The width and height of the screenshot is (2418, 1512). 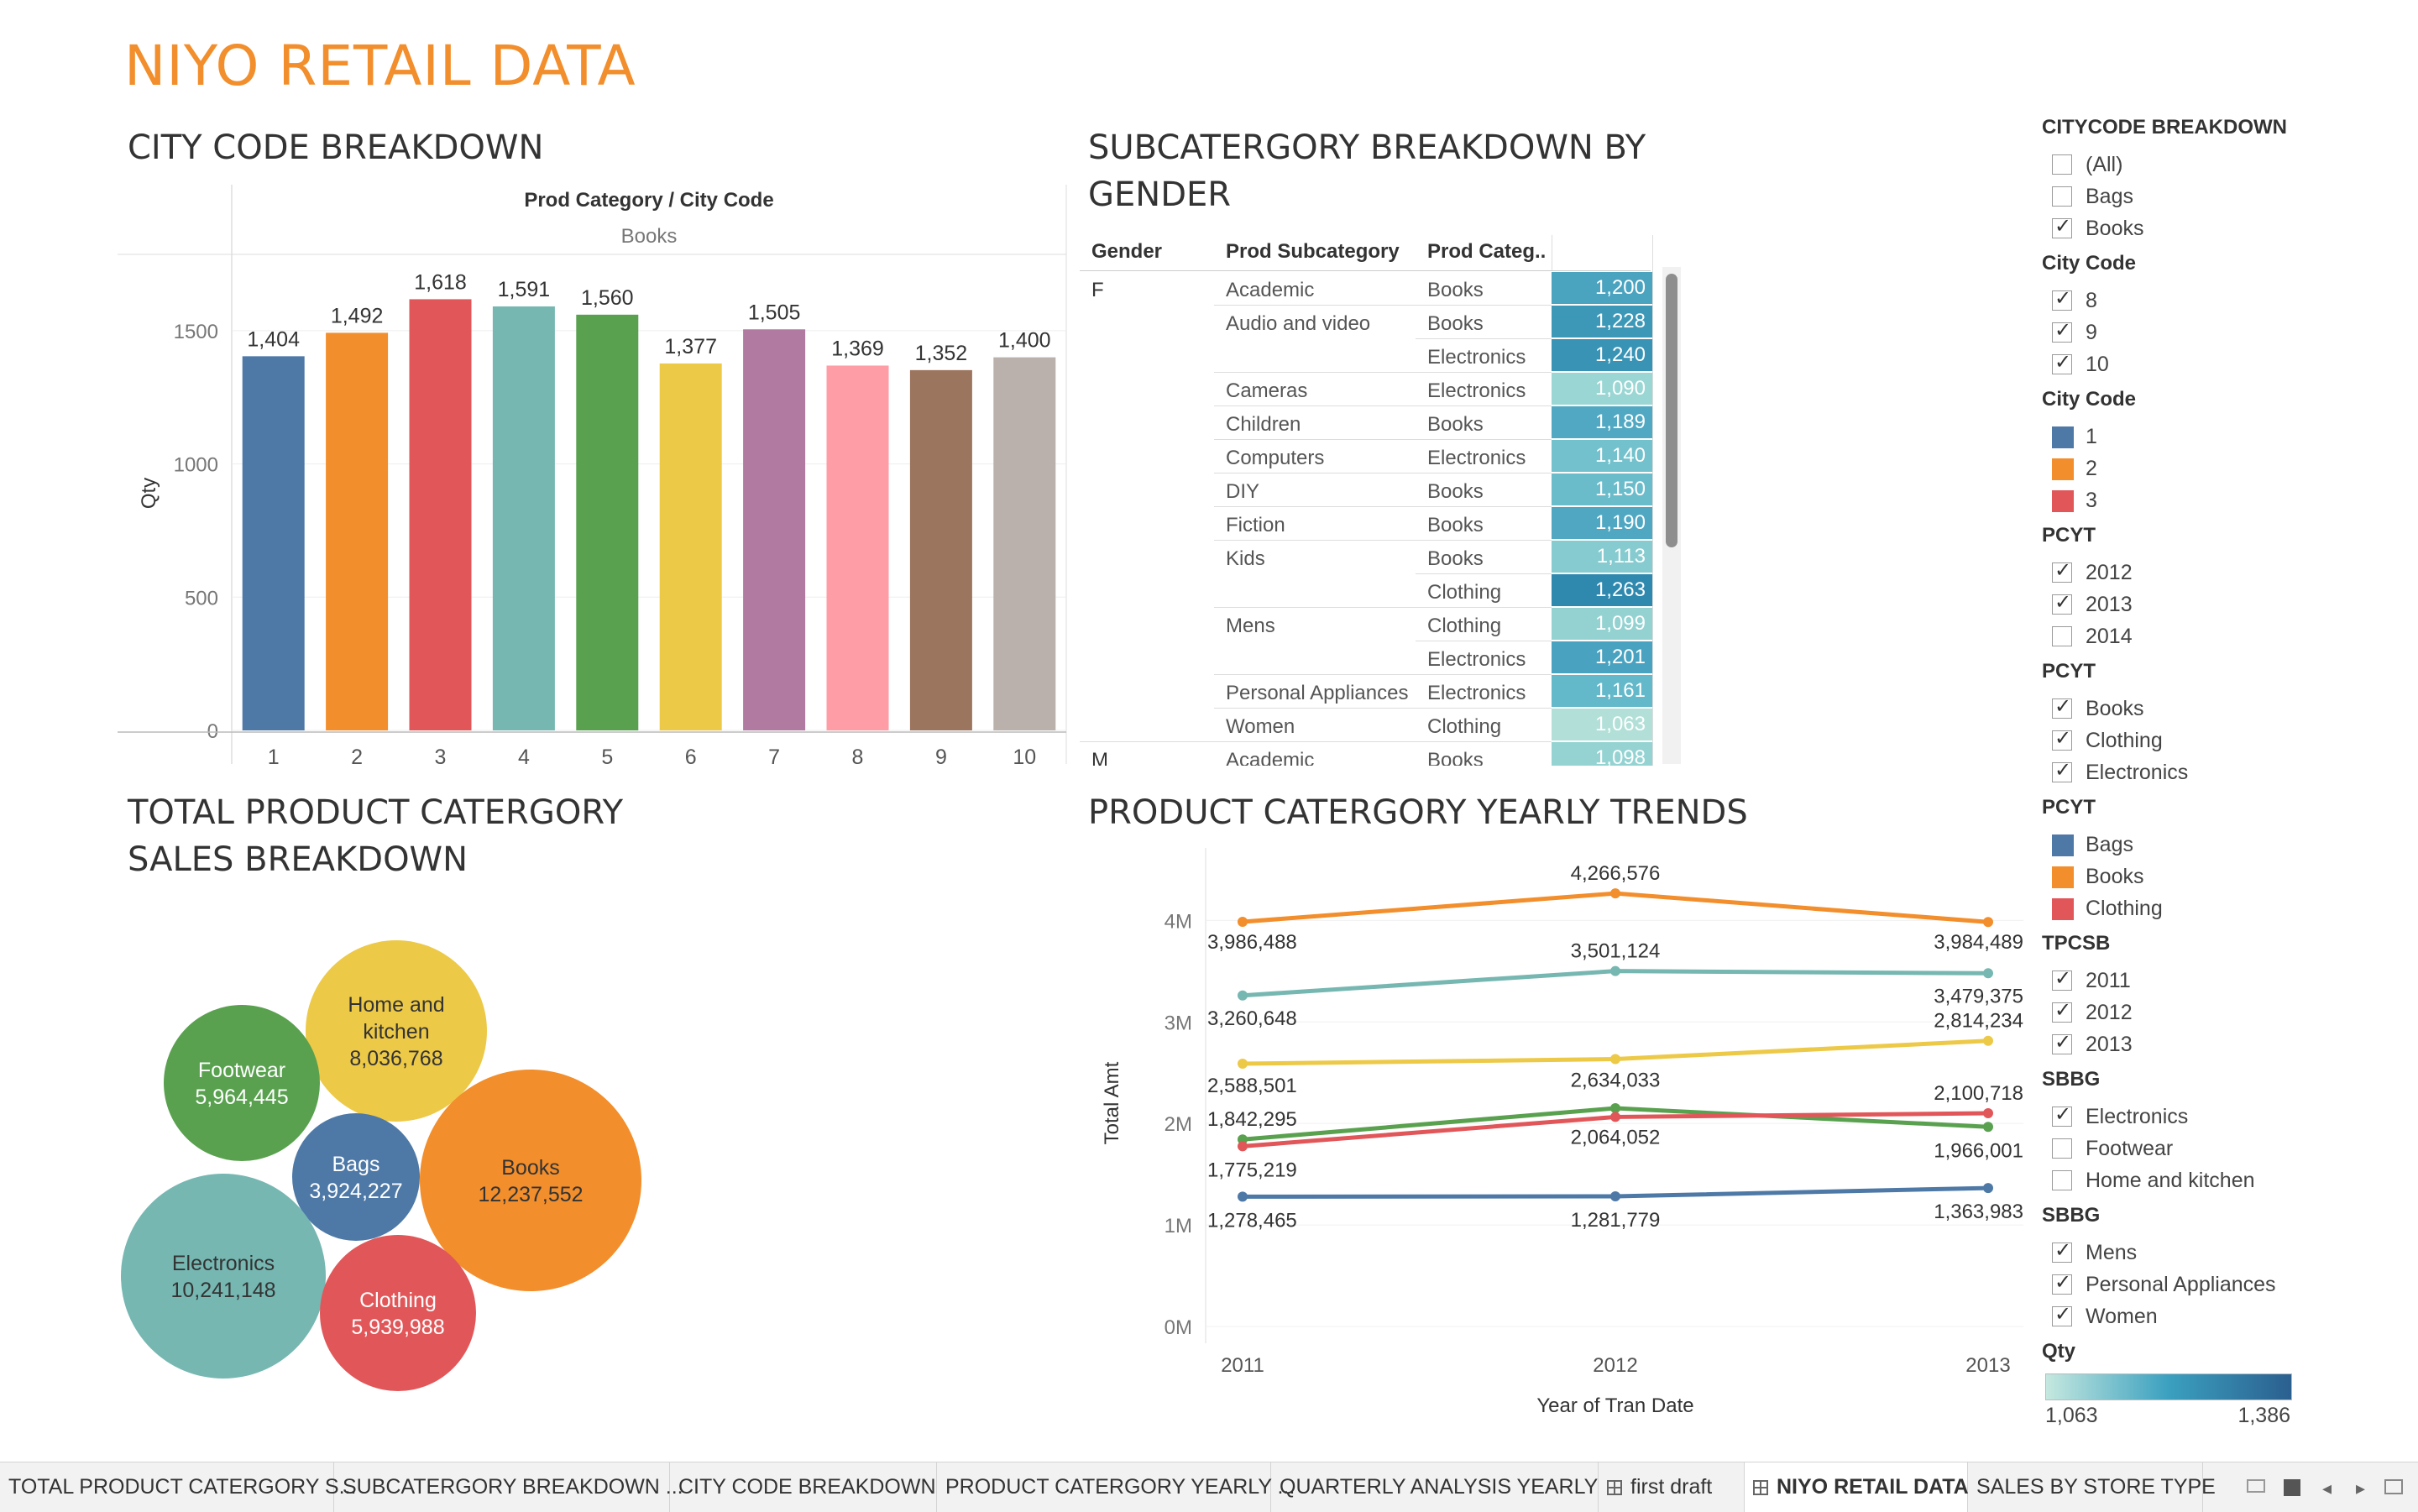 What do you see at coordinates (1366, 456) in the screenshot?
I see `table-row: Computers Electronics 1,140` at bounding box center [1366, 456].